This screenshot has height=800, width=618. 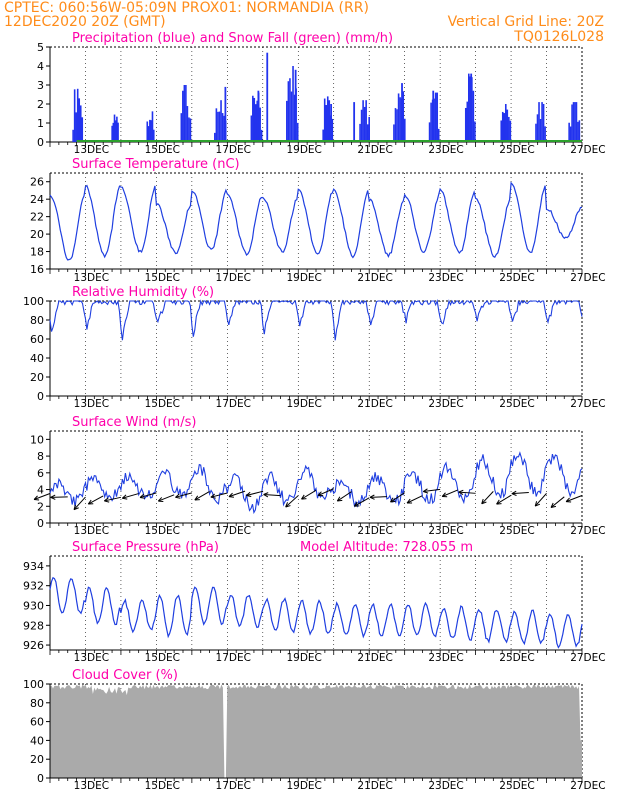 I want to click on panel-title: Cloud Cover (%), so click(x=125, y=675).